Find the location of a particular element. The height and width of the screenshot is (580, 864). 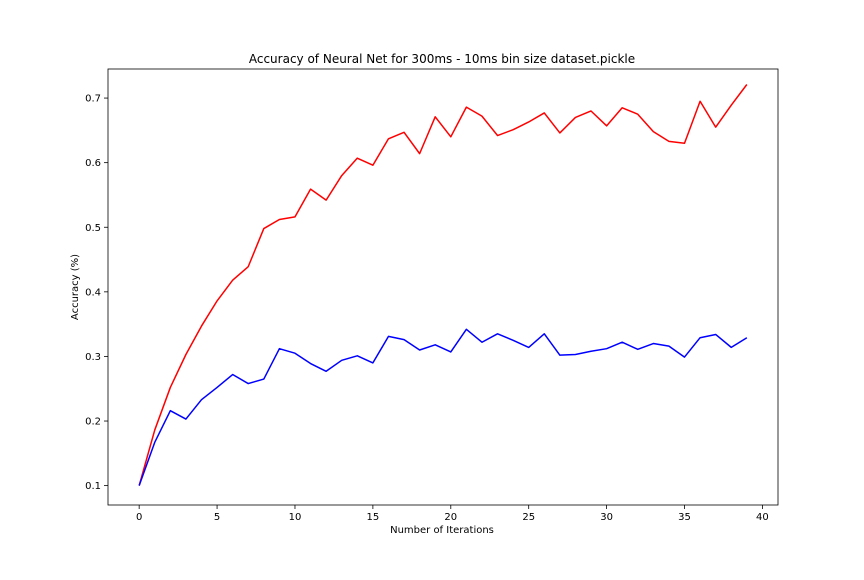

y-tick-label: 0.1 is located at coordinates (93, 486).